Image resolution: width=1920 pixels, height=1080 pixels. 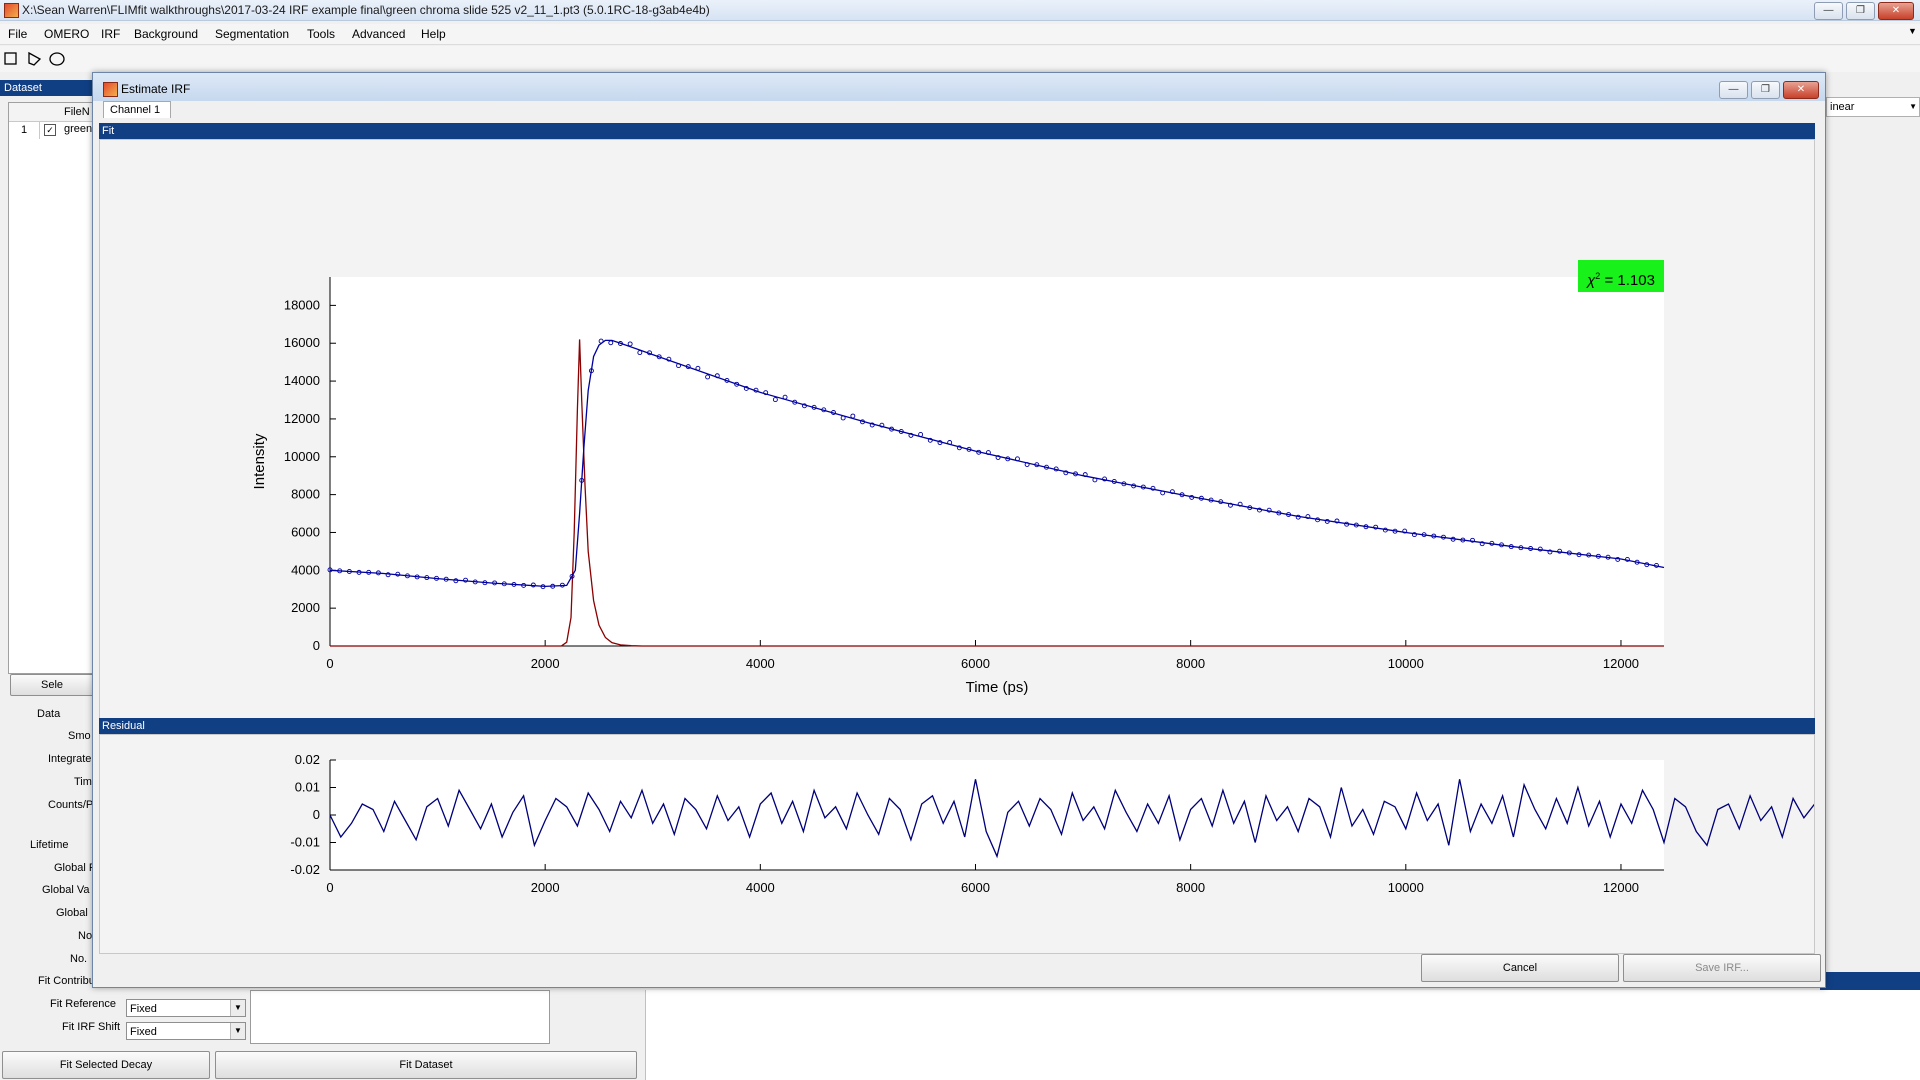 I want to click on menu-omero: OMERO, so click(x=67, y=34).